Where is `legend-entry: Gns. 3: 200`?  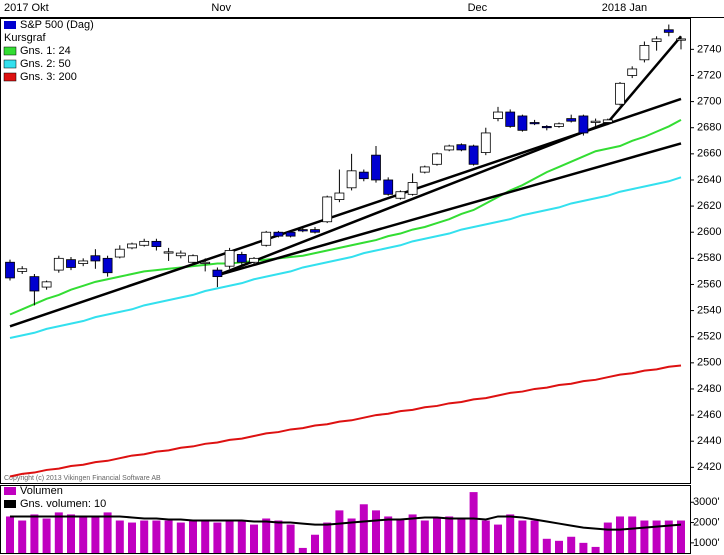
legend-entry: Gns. 3: 200 is located at coordinates (48, 77).